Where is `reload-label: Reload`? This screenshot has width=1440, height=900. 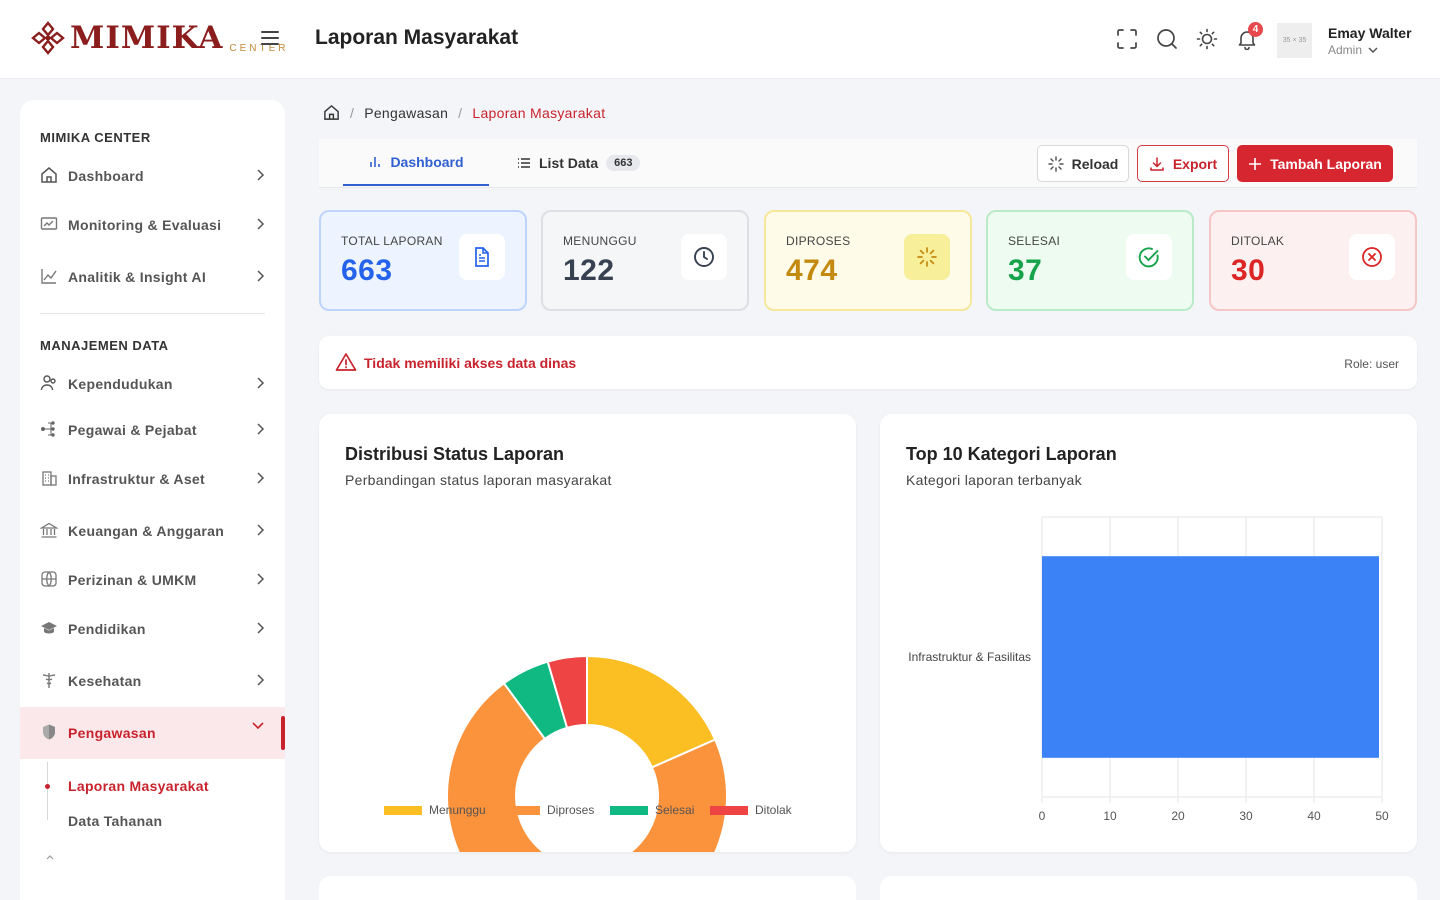
reload-label: Reload is located at coordinates (1095, 163).